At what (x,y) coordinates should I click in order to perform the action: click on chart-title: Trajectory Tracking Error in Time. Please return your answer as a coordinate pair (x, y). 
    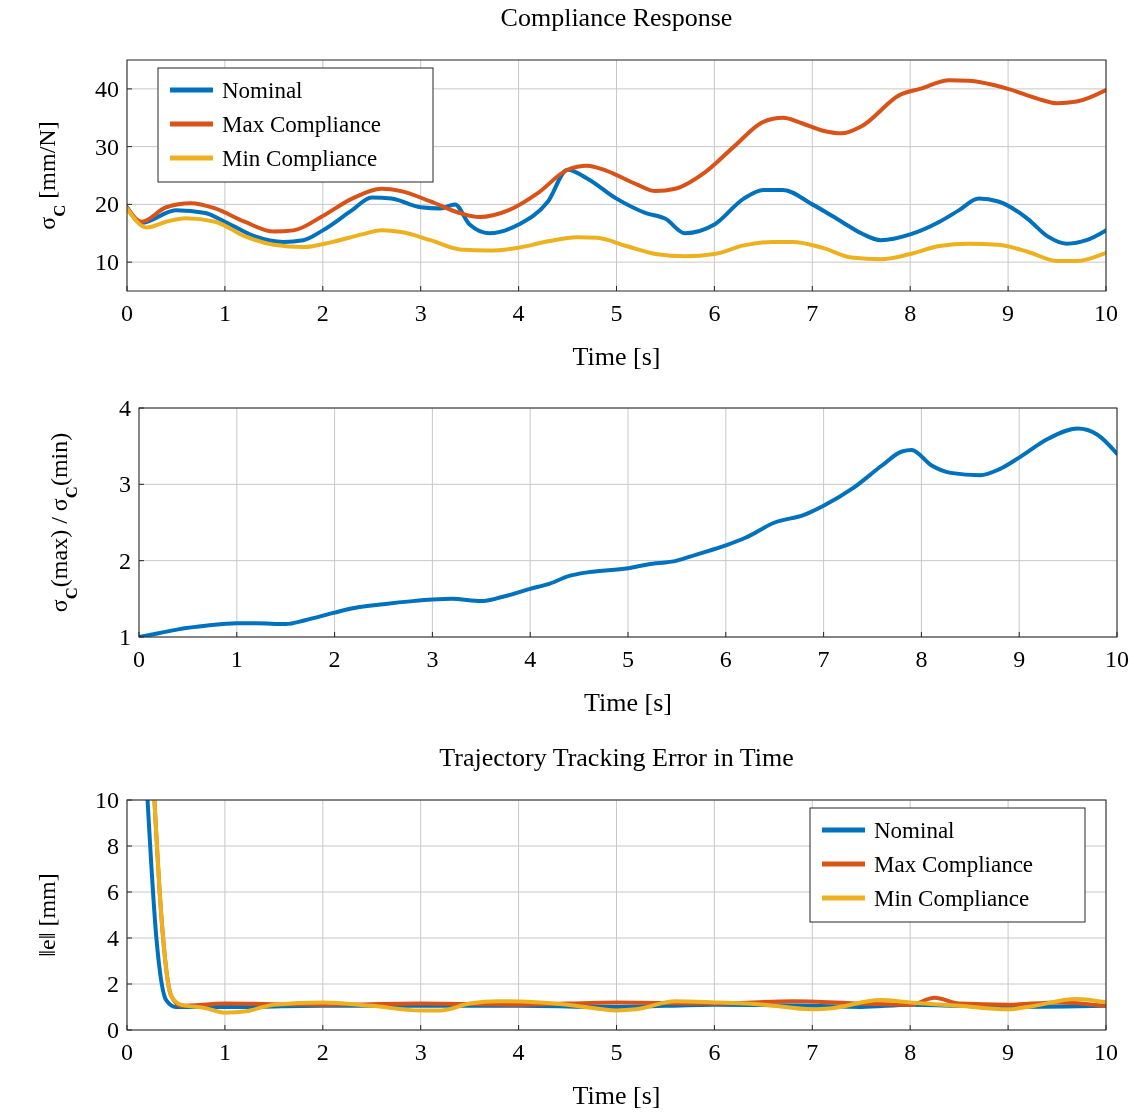
    Looking at the image, I should click on (616, 757).